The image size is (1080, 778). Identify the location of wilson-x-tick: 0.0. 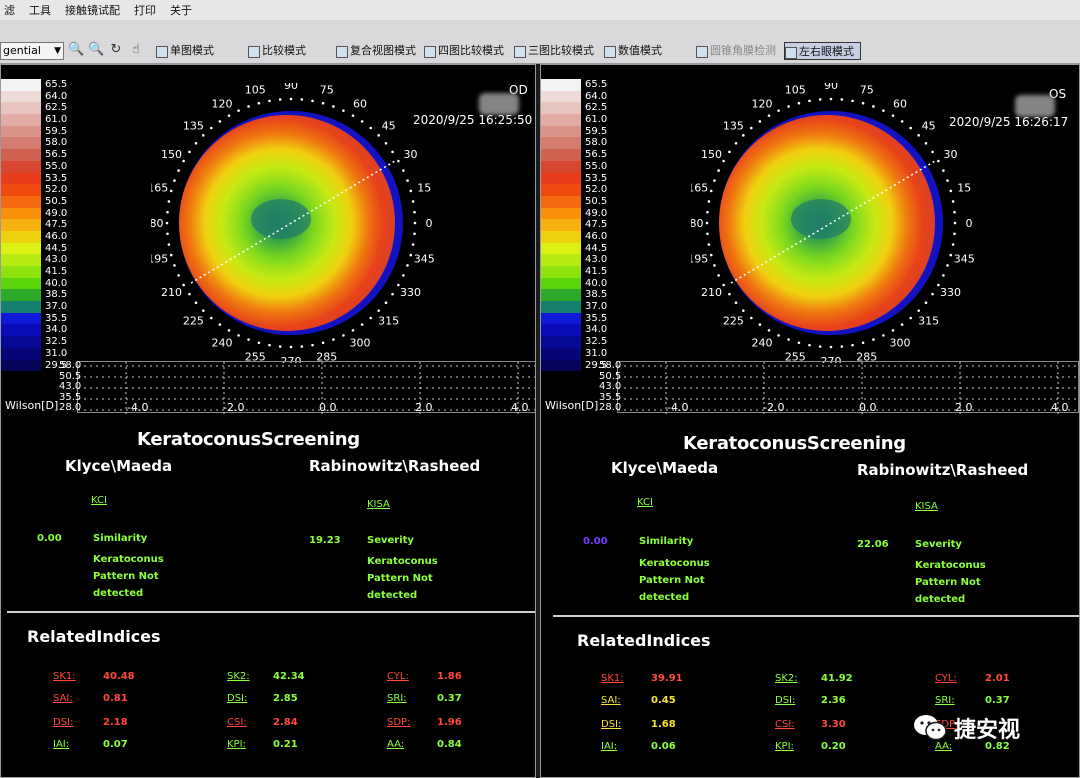
(868, 407).